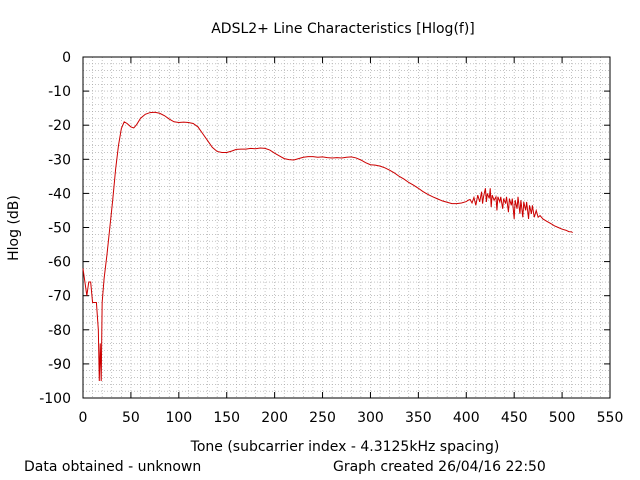  I want to click on y-tick-label: -50, so click(59, 229).